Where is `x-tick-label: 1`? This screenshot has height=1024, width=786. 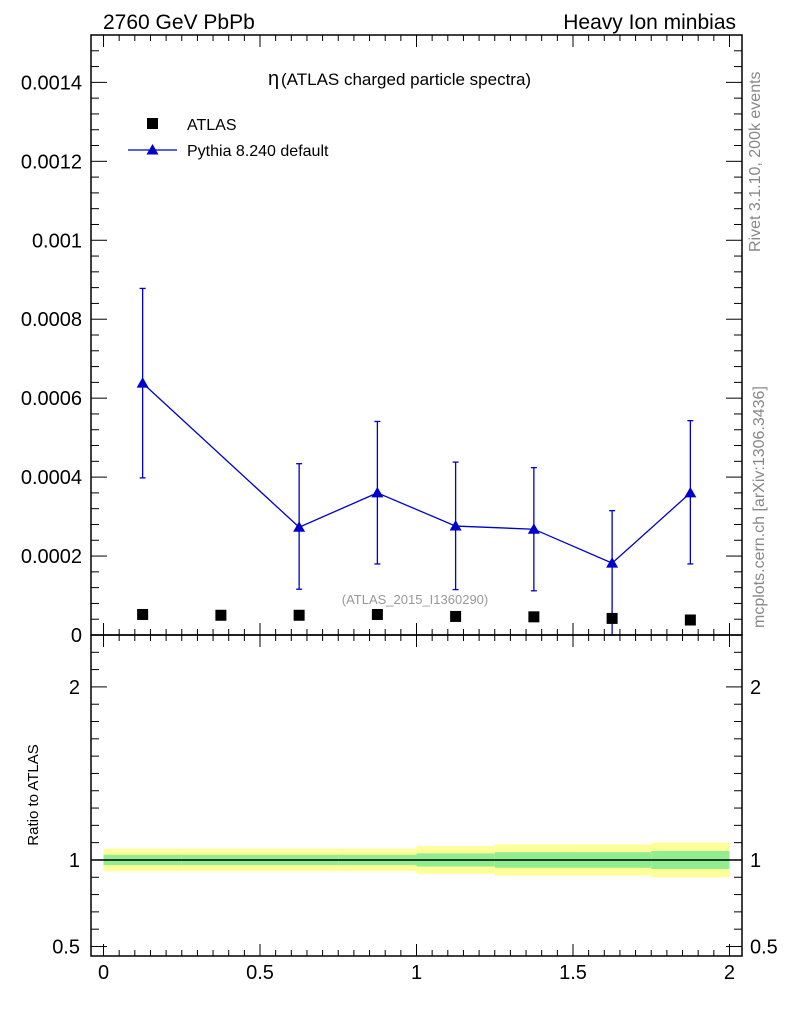
x-tick-label: 1 is located at coordinates (416, 973).